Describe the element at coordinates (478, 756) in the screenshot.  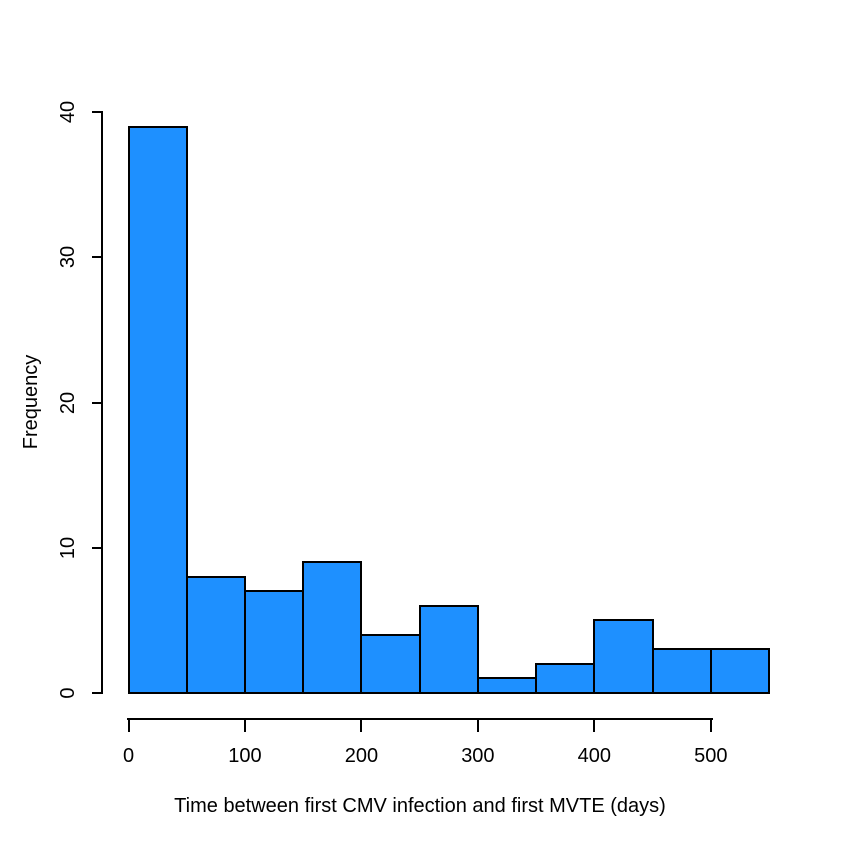
I see `x-tick-label: 300` at that location.